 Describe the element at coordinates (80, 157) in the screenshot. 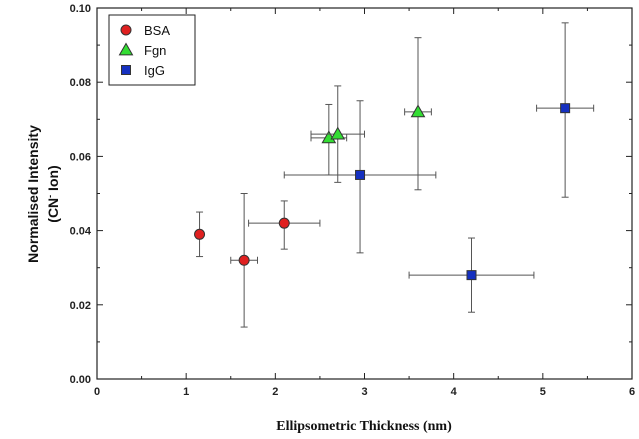

I see `y-tick-label: 0.06` at that location.